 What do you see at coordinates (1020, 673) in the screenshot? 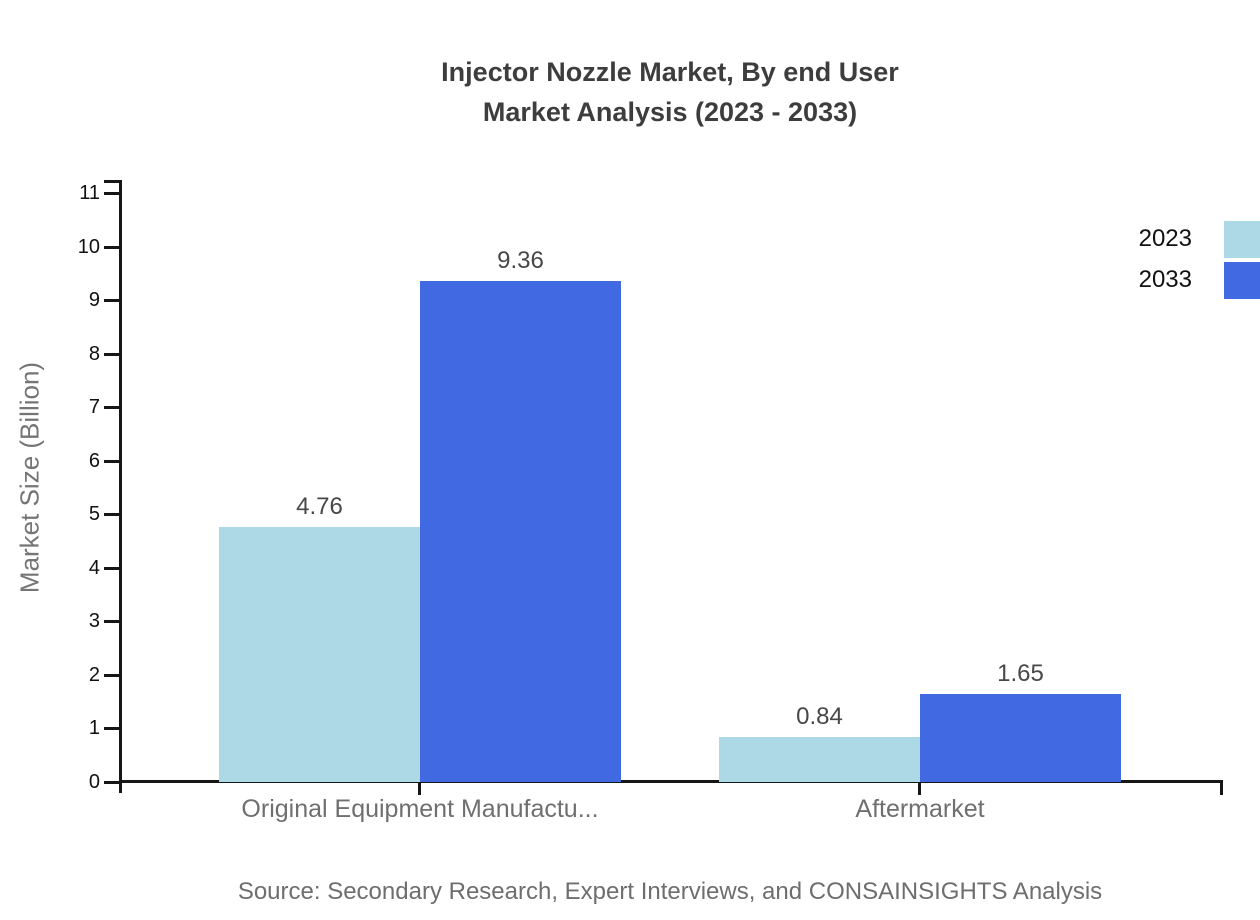
I see `bar-value-label: 1.65` at bounding box center [1020, 673].